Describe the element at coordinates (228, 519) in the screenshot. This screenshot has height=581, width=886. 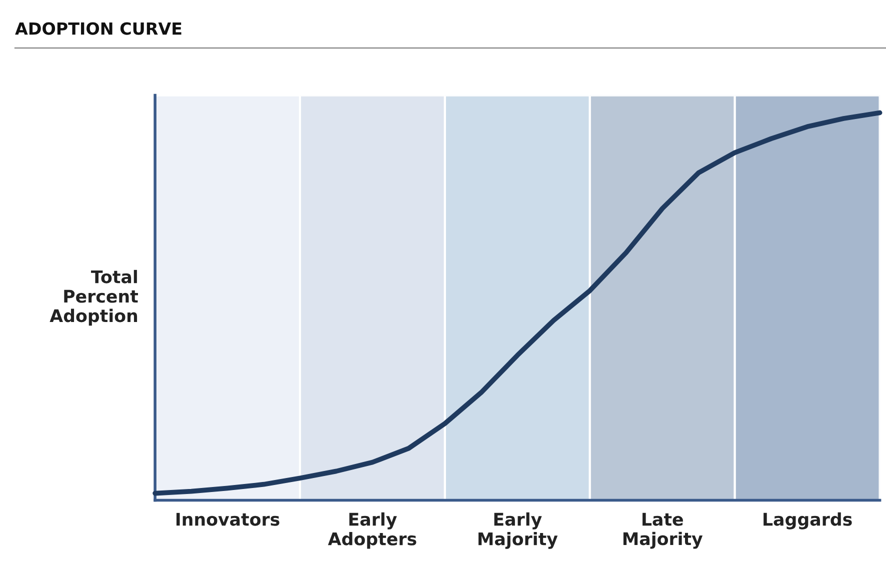
I see `text: Innovators` at that location.